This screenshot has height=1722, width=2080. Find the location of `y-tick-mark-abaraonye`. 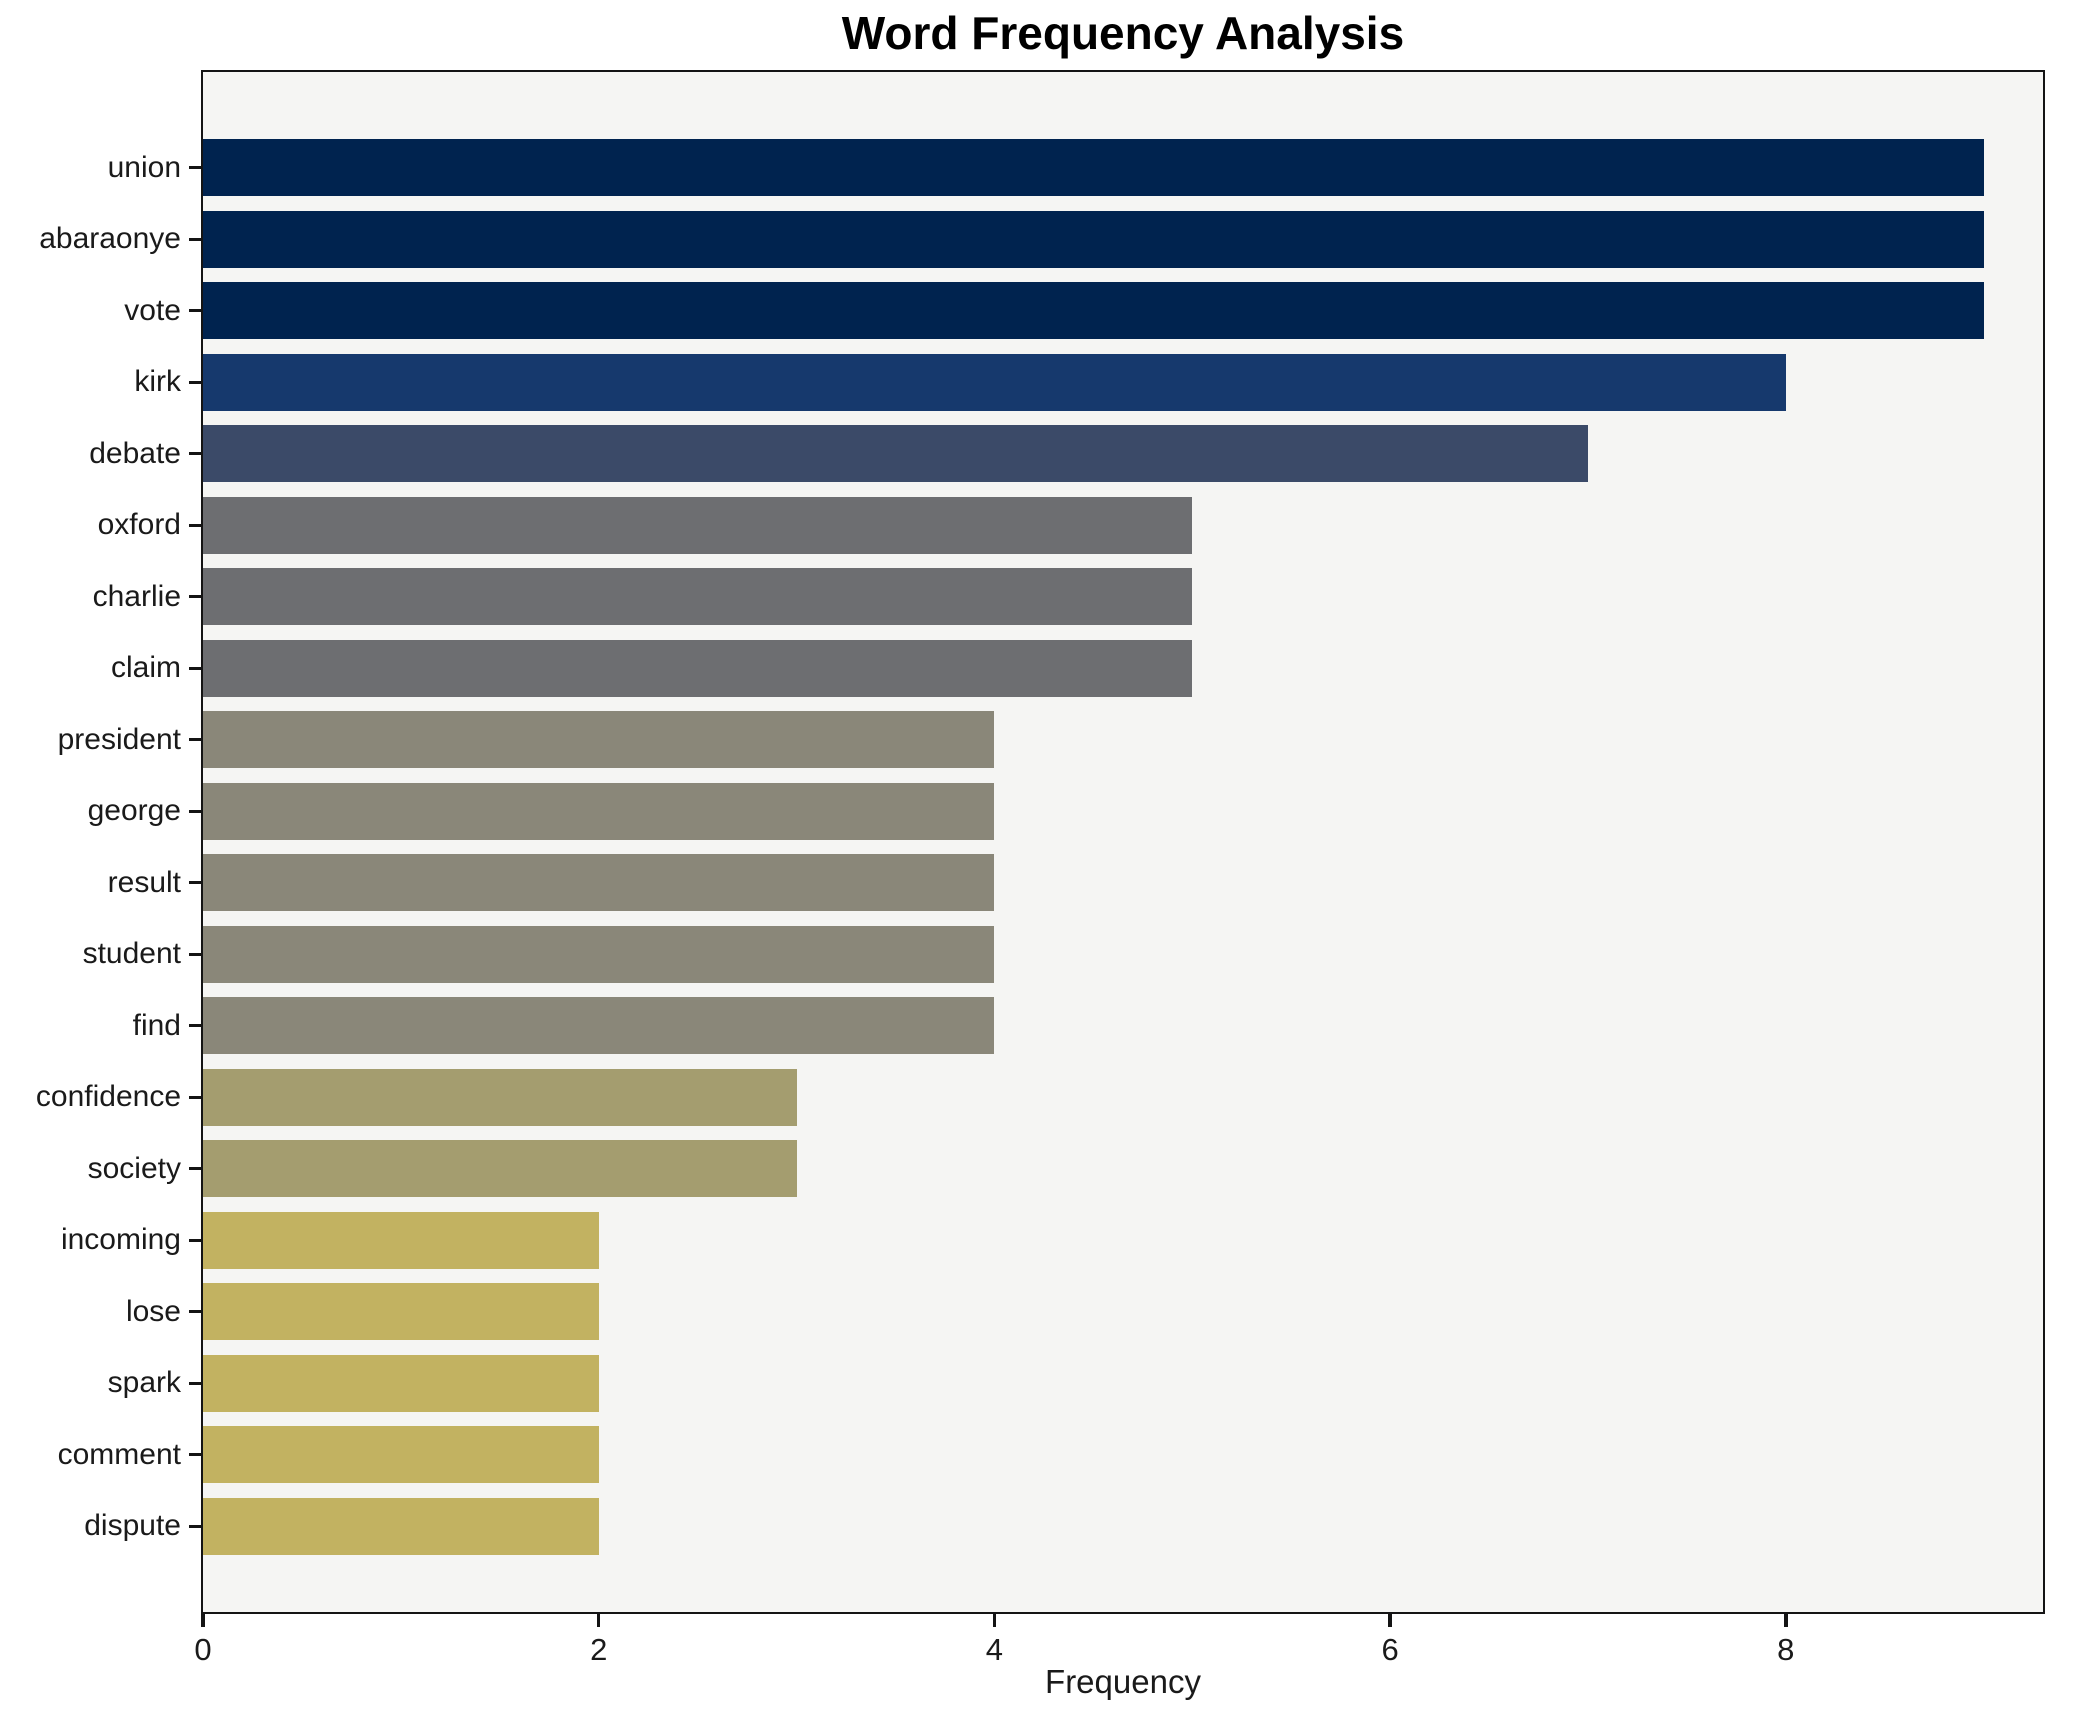

y-tick-mark-abaraonye is located at coordinates (195, 239).